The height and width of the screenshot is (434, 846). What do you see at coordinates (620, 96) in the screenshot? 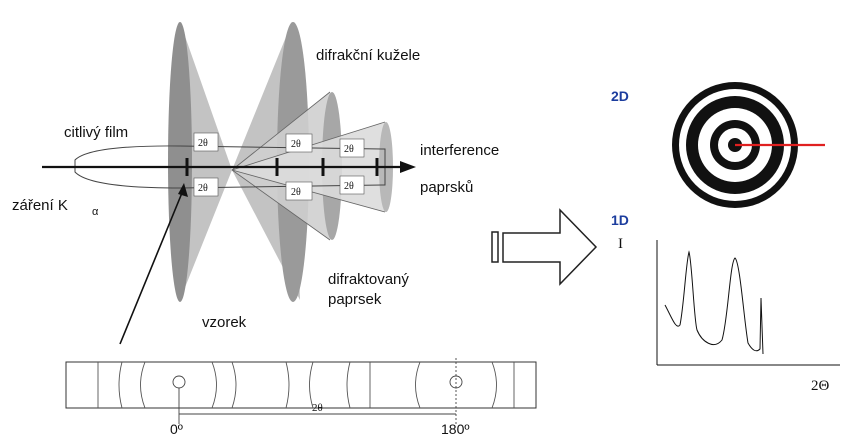
I see `label-2d: 2D` at bounding box center [620, 96].